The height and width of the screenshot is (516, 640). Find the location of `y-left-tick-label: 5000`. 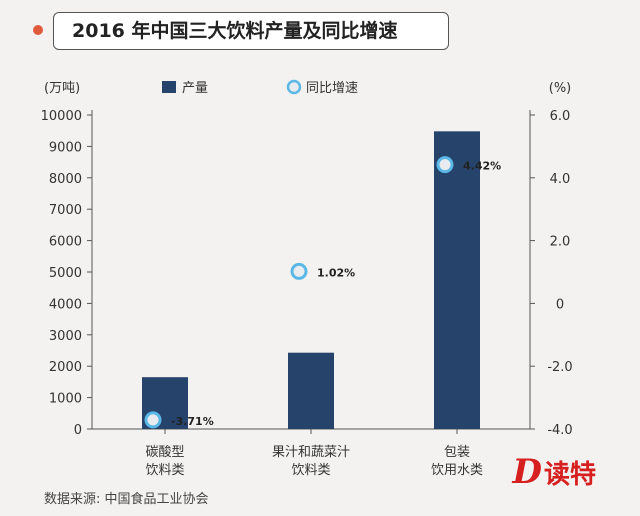

y-left-tick-label: 5000 is located at coordinates (65, 273).